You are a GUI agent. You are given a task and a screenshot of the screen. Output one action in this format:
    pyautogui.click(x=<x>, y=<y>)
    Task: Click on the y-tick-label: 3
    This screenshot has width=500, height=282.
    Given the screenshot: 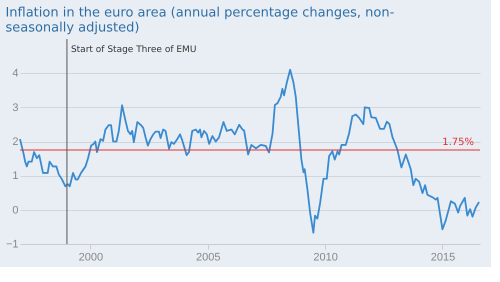 What is the action you would take?
    pyautogui.click(x=15, y=108)
    